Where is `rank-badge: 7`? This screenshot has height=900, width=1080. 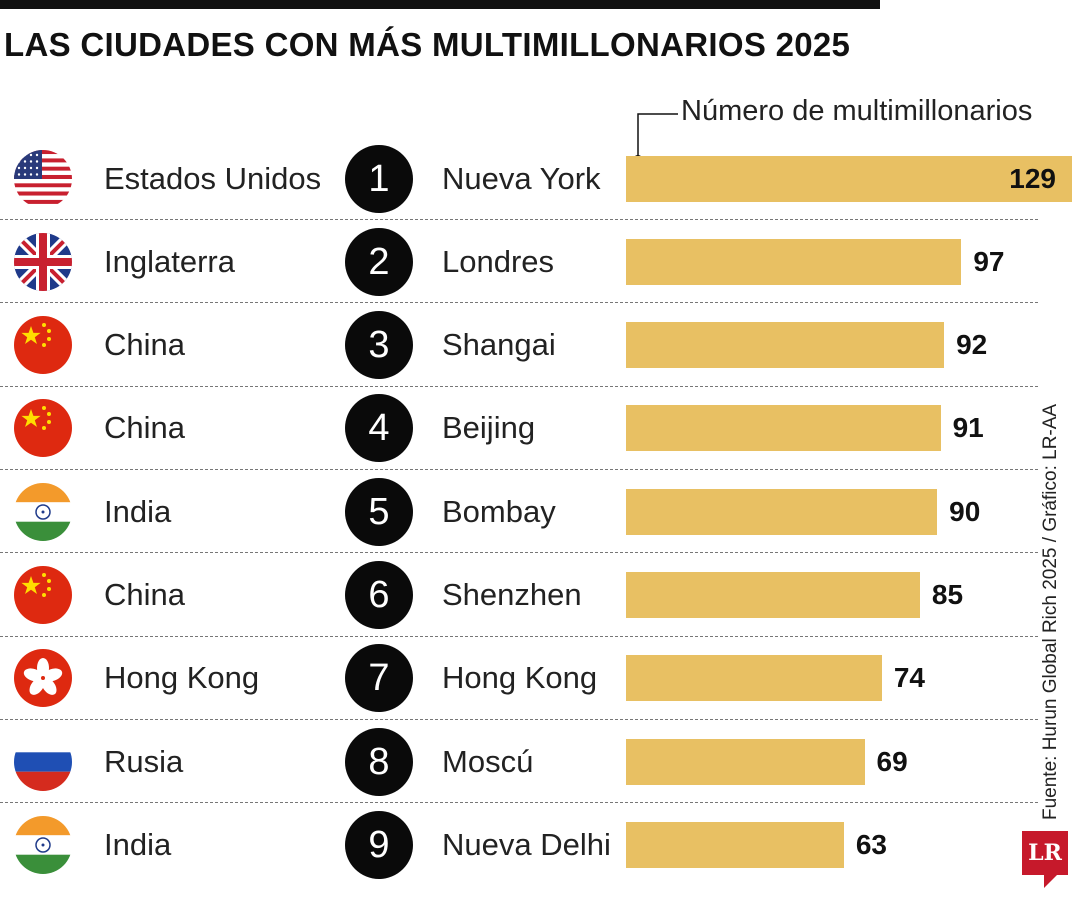
rank-badge: 7 is located at coordinates (379, 678).